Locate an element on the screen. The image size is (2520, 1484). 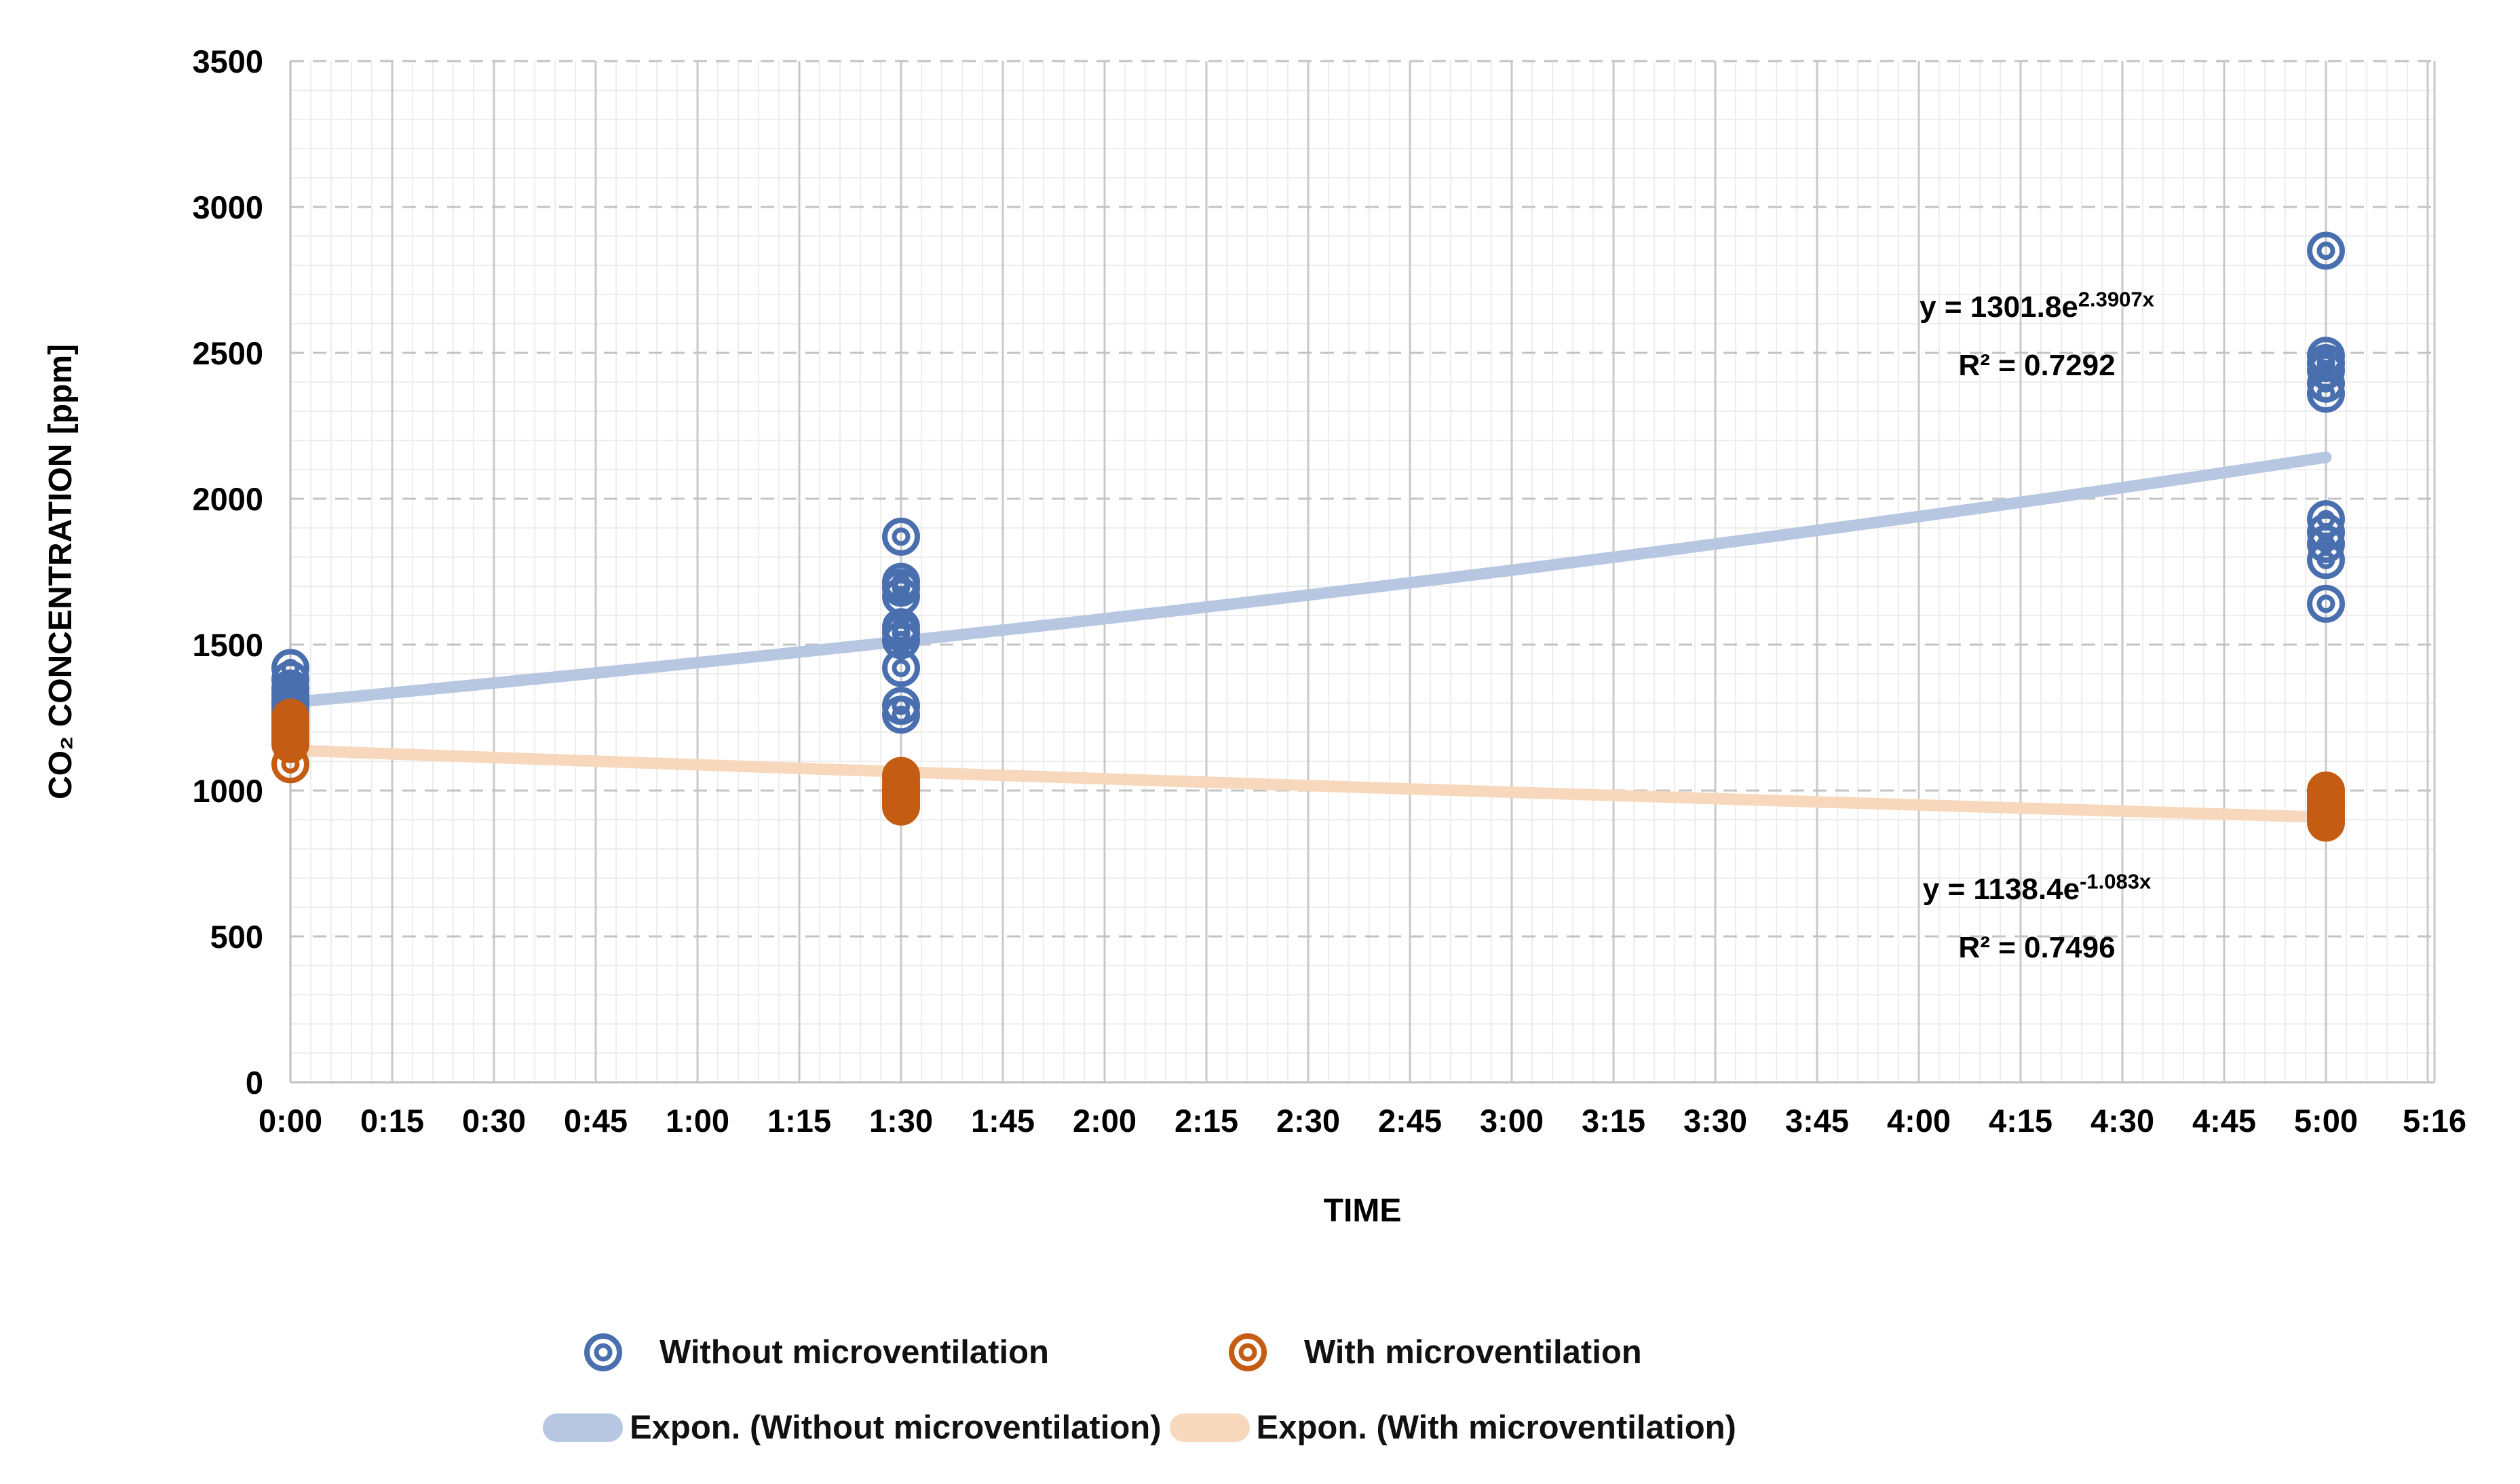
legend-item-with-microventilation: With microventilation is located at coordinates (1434, 1352).